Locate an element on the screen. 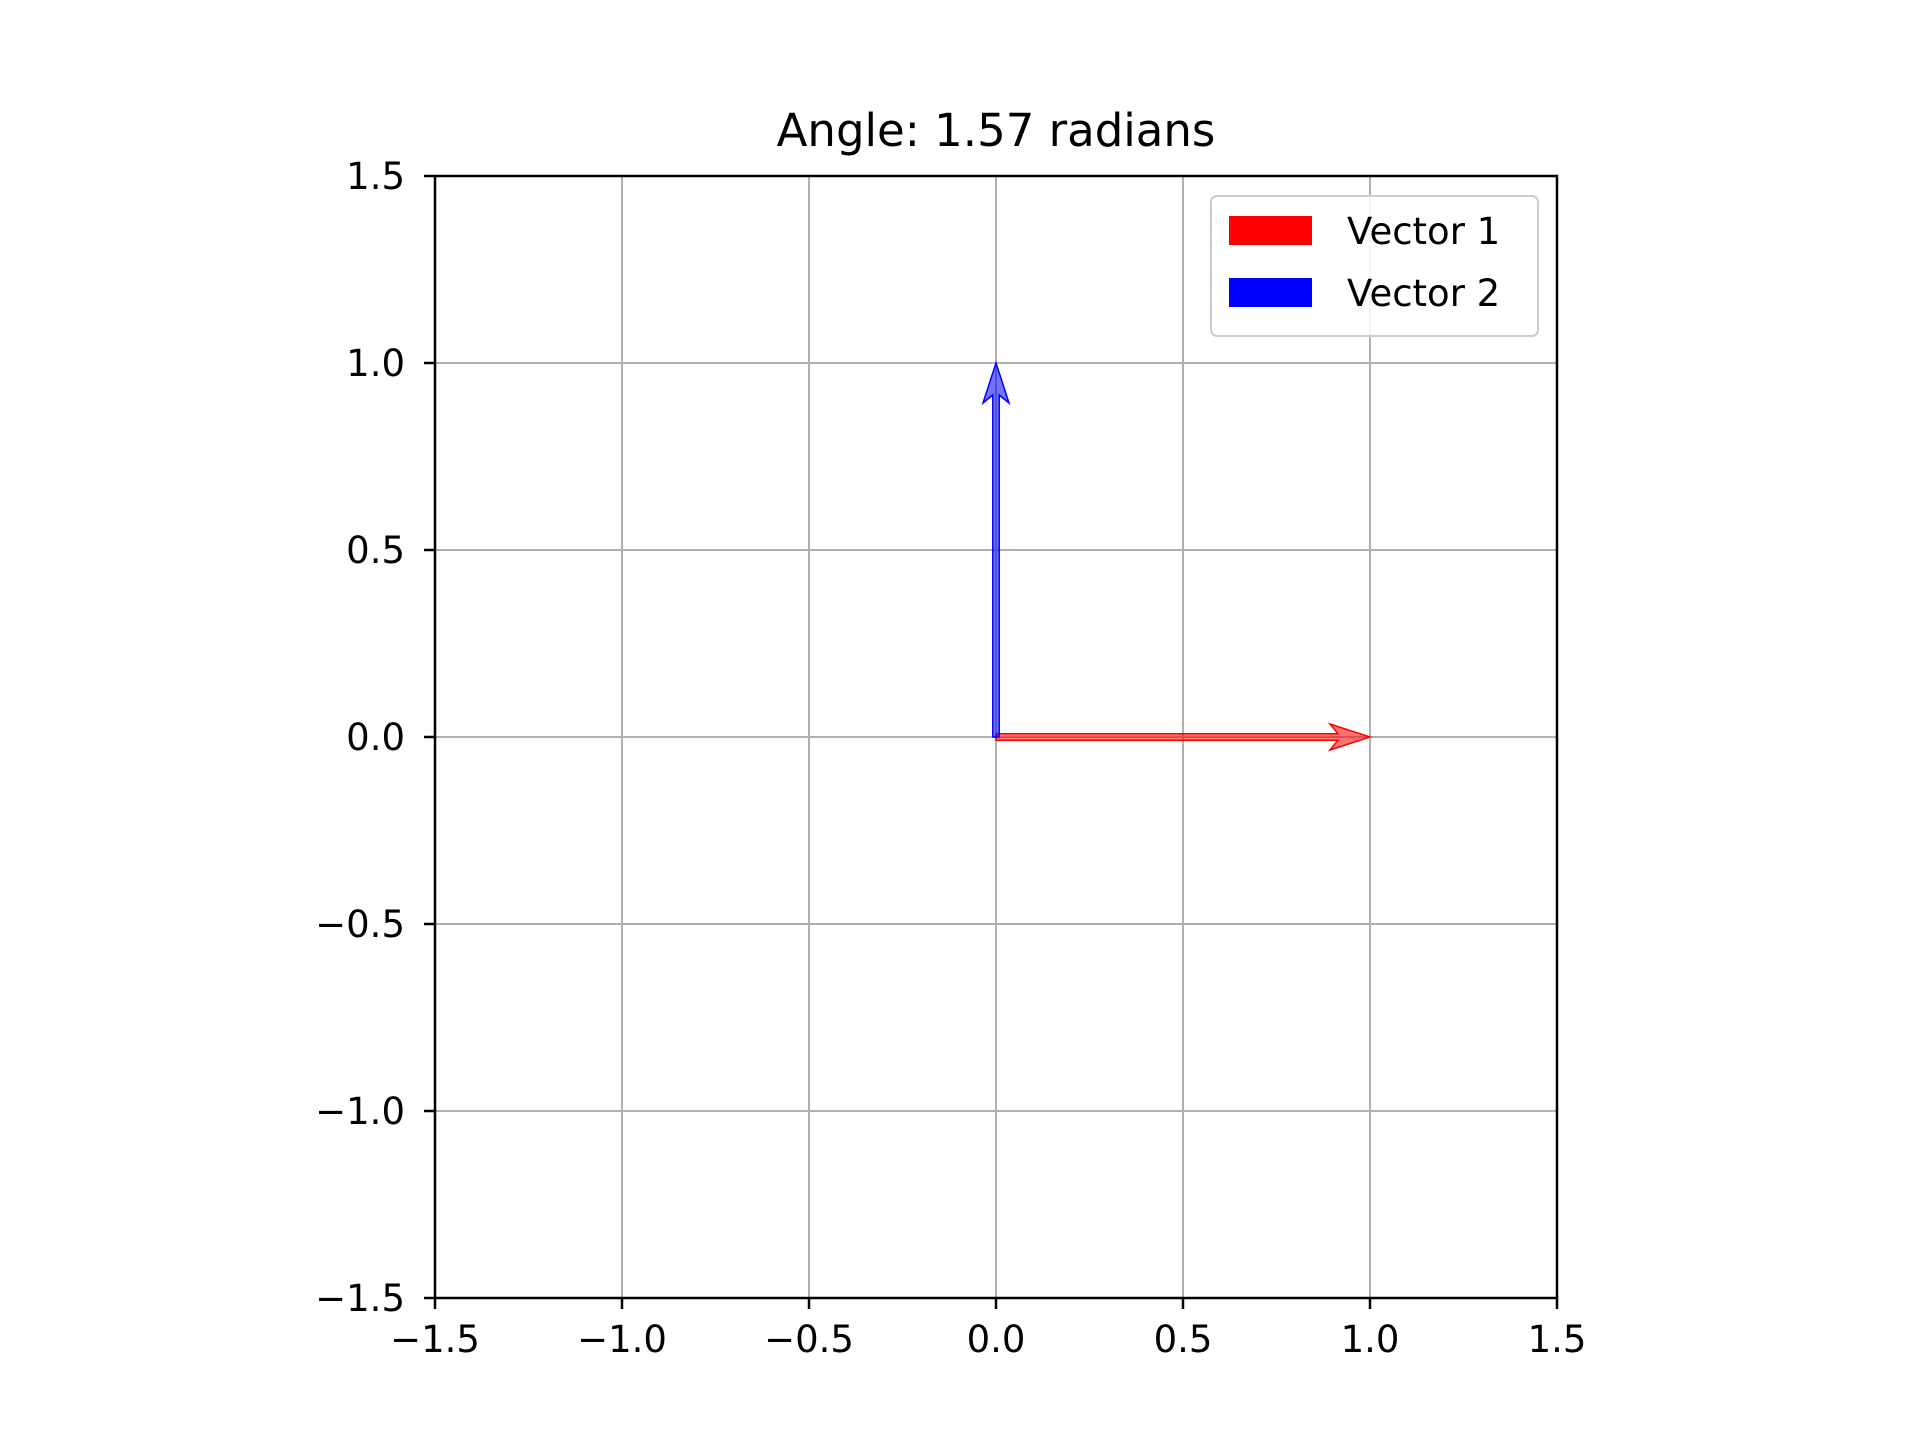 The image size is (1920, 1440). x-tick-label-4: 0.5 is located at coordinates (1183, 1339).